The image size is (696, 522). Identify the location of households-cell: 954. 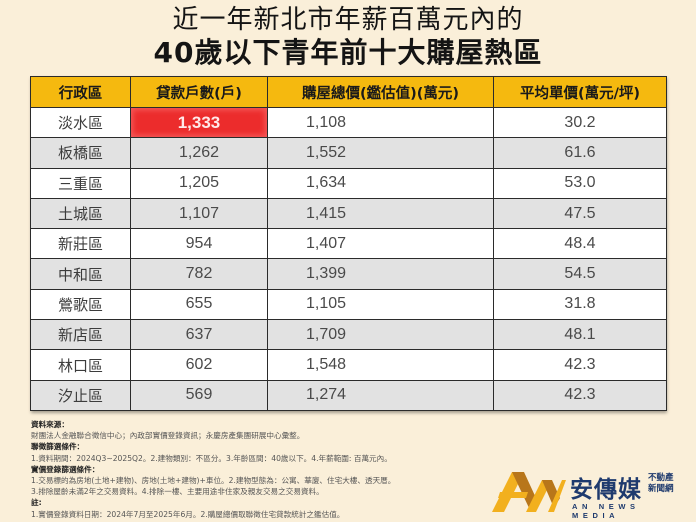
(199, 244).